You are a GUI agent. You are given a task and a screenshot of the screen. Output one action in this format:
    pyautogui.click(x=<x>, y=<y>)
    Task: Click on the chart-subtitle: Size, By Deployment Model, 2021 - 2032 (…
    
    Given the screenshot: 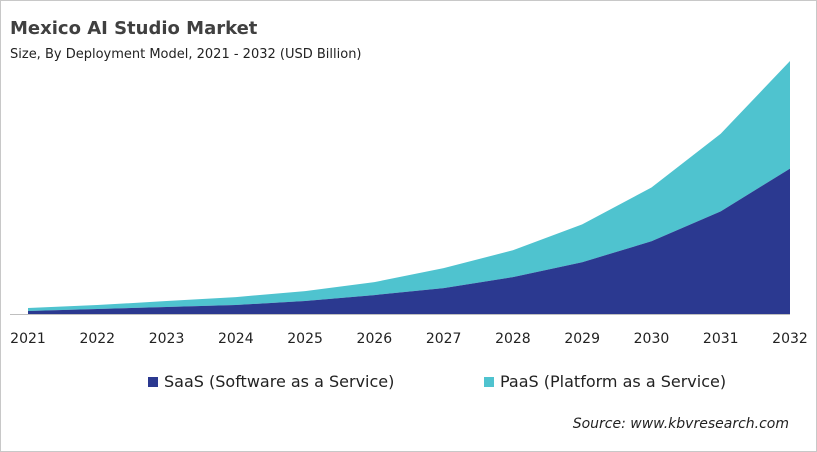 What is the action you would take?
    pyautogui.click(x=186, y=54)
    